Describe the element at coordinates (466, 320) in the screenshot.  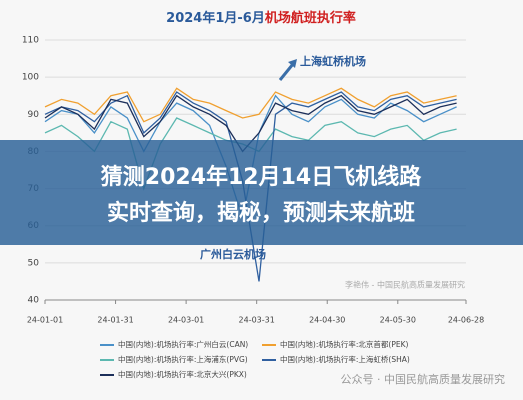
I see `x-tick-label: 24-06-28` at that location.